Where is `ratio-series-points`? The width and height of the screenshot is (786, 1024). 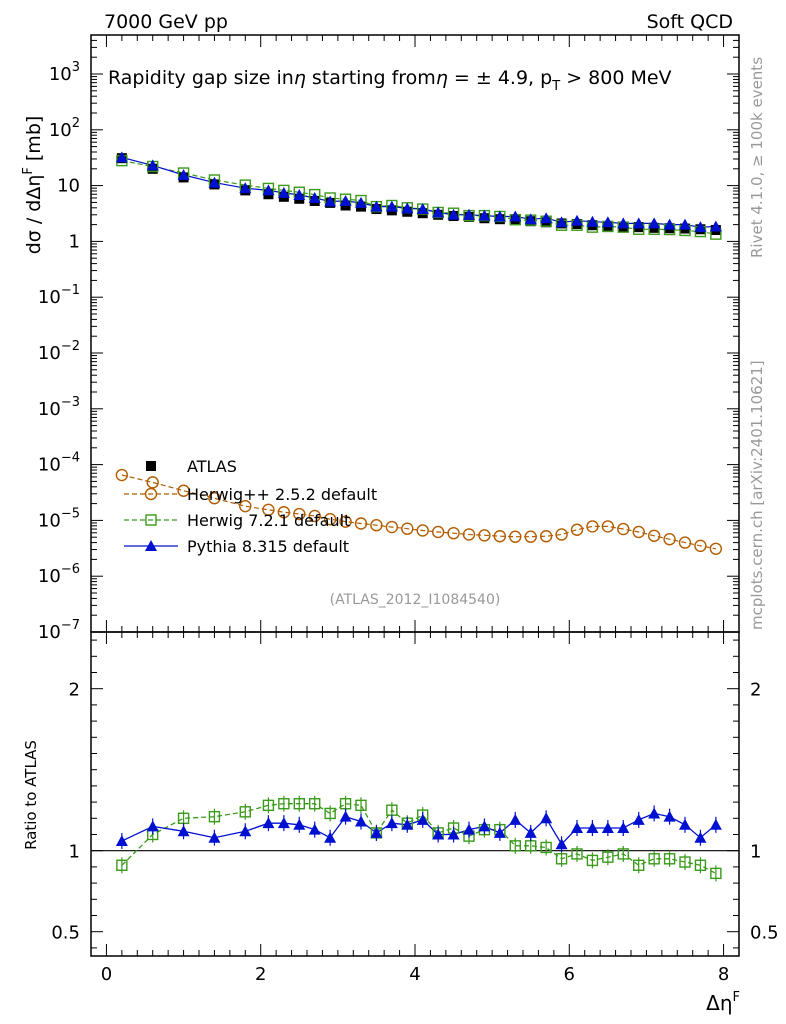 ratio-series-points is located at coordinates (418, 838).